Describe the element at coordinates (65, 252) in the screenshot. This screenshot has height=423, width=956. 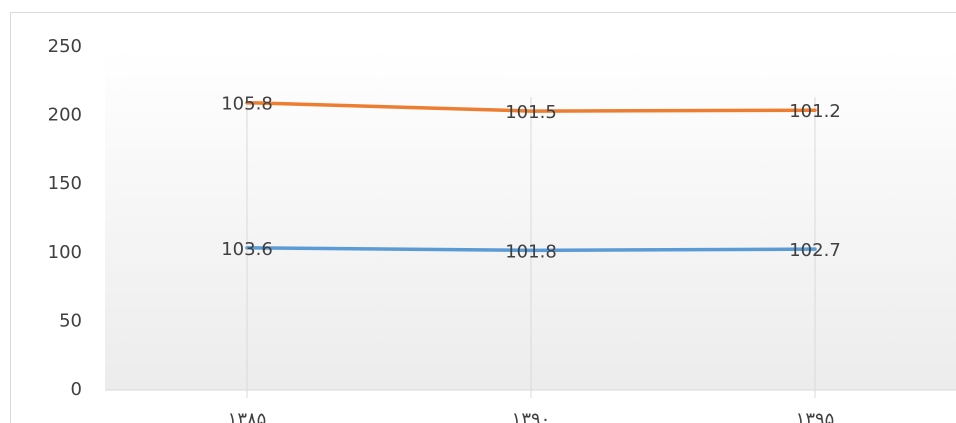
I see `y-tick-label: 100` at that location.